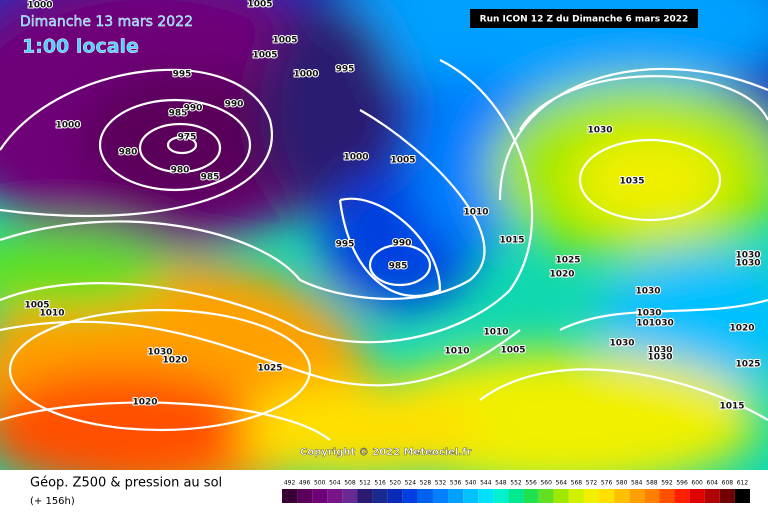  What do you see at coordinates (80, 47) in the screenshot?
I see `time: 1:00 locale` at bounding box center [80, 47].